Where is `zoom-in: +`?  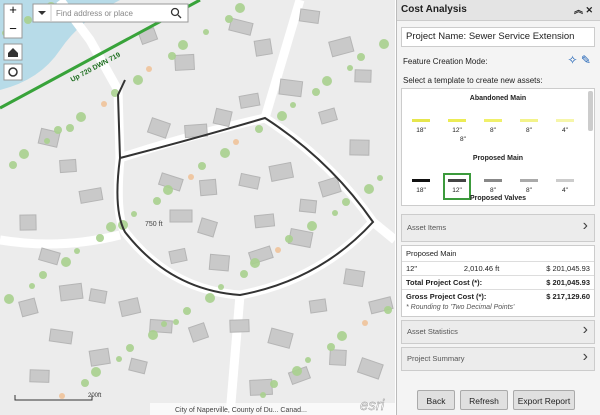
zoom-in: + is located at coordinates (13, 9).